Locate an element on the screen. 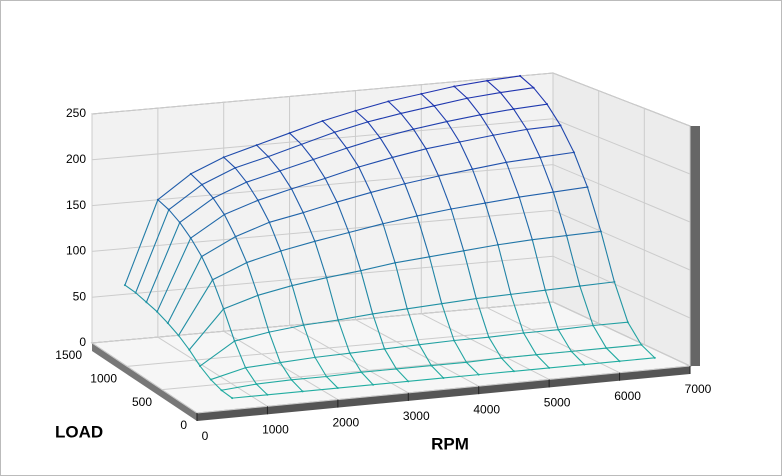 This screenshot has width=782, height=476. z-tick-label: 100 is located at coordinates (76, 251).